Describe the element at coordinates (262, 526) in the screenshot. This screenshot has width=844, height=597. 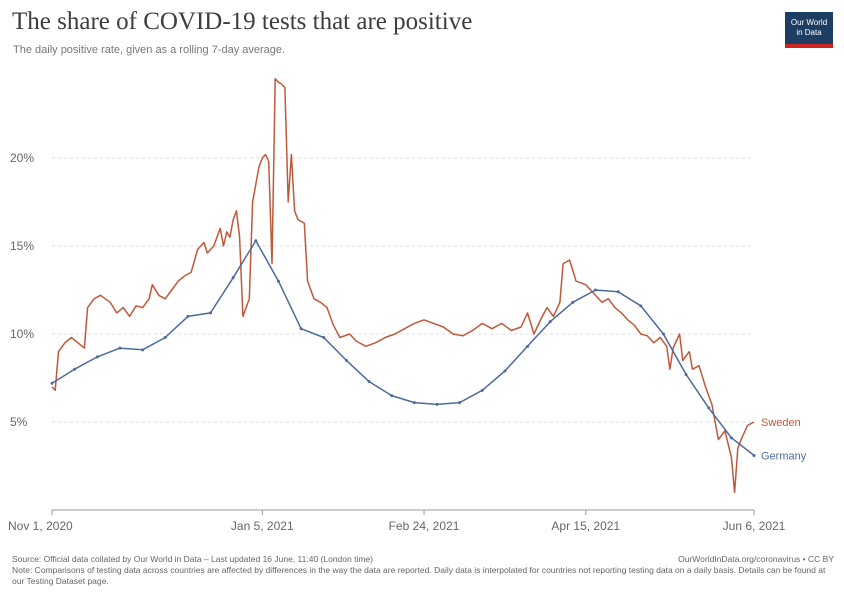
I see `x-tick-label: Jan 5, 2021` at that location.